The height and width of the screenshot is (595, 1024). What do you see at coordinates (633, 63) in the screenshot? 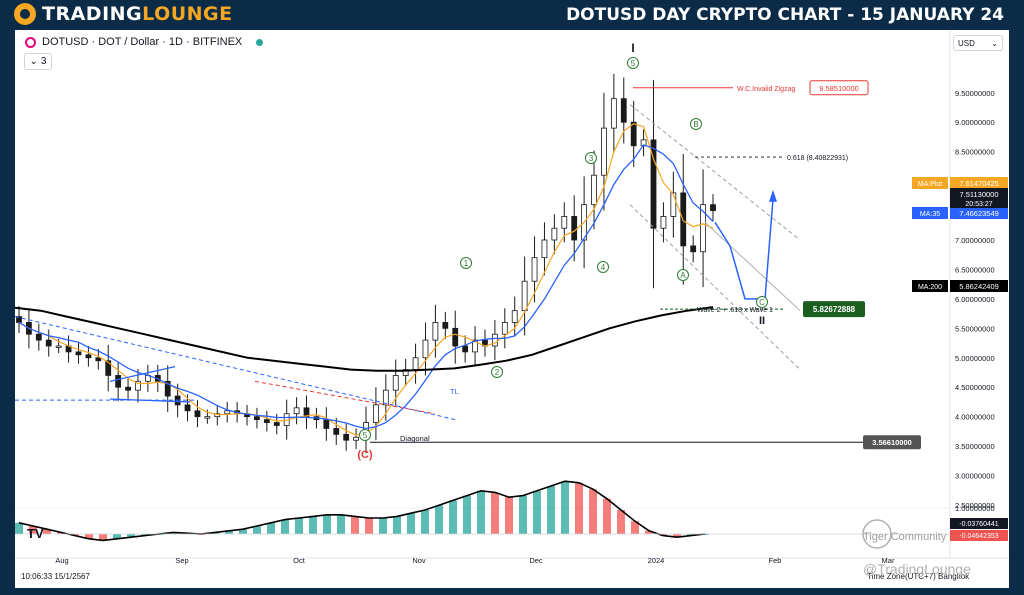
I see `wave-label-5-top-circle` at bounding box center [633, 63].